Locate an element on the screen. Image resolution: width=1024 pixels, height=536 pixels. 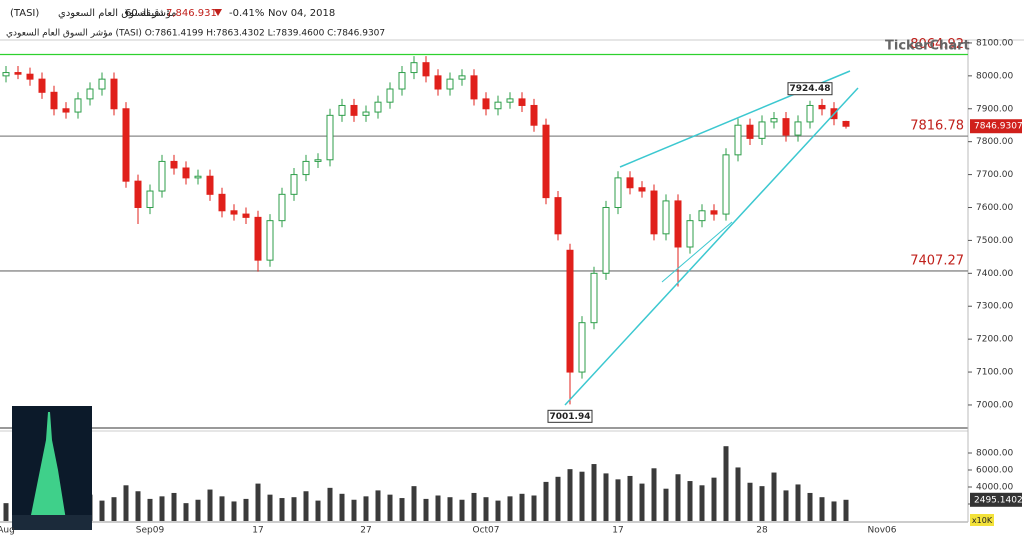
volume-unit: x10K is located at coordinates (982, 520).